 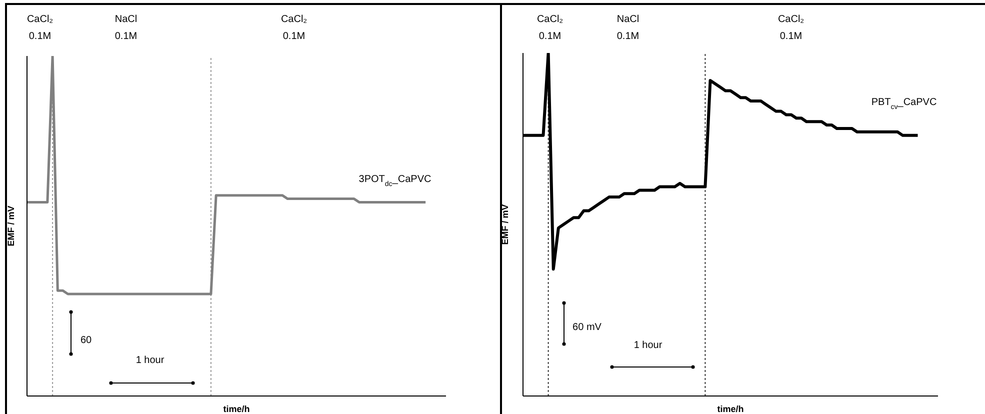 What do you see at coordinates (395, 181) in the screenshot?
I see `series-label: 3POT$_{dc}$_CaPVC` at bounding box center [395, 181].